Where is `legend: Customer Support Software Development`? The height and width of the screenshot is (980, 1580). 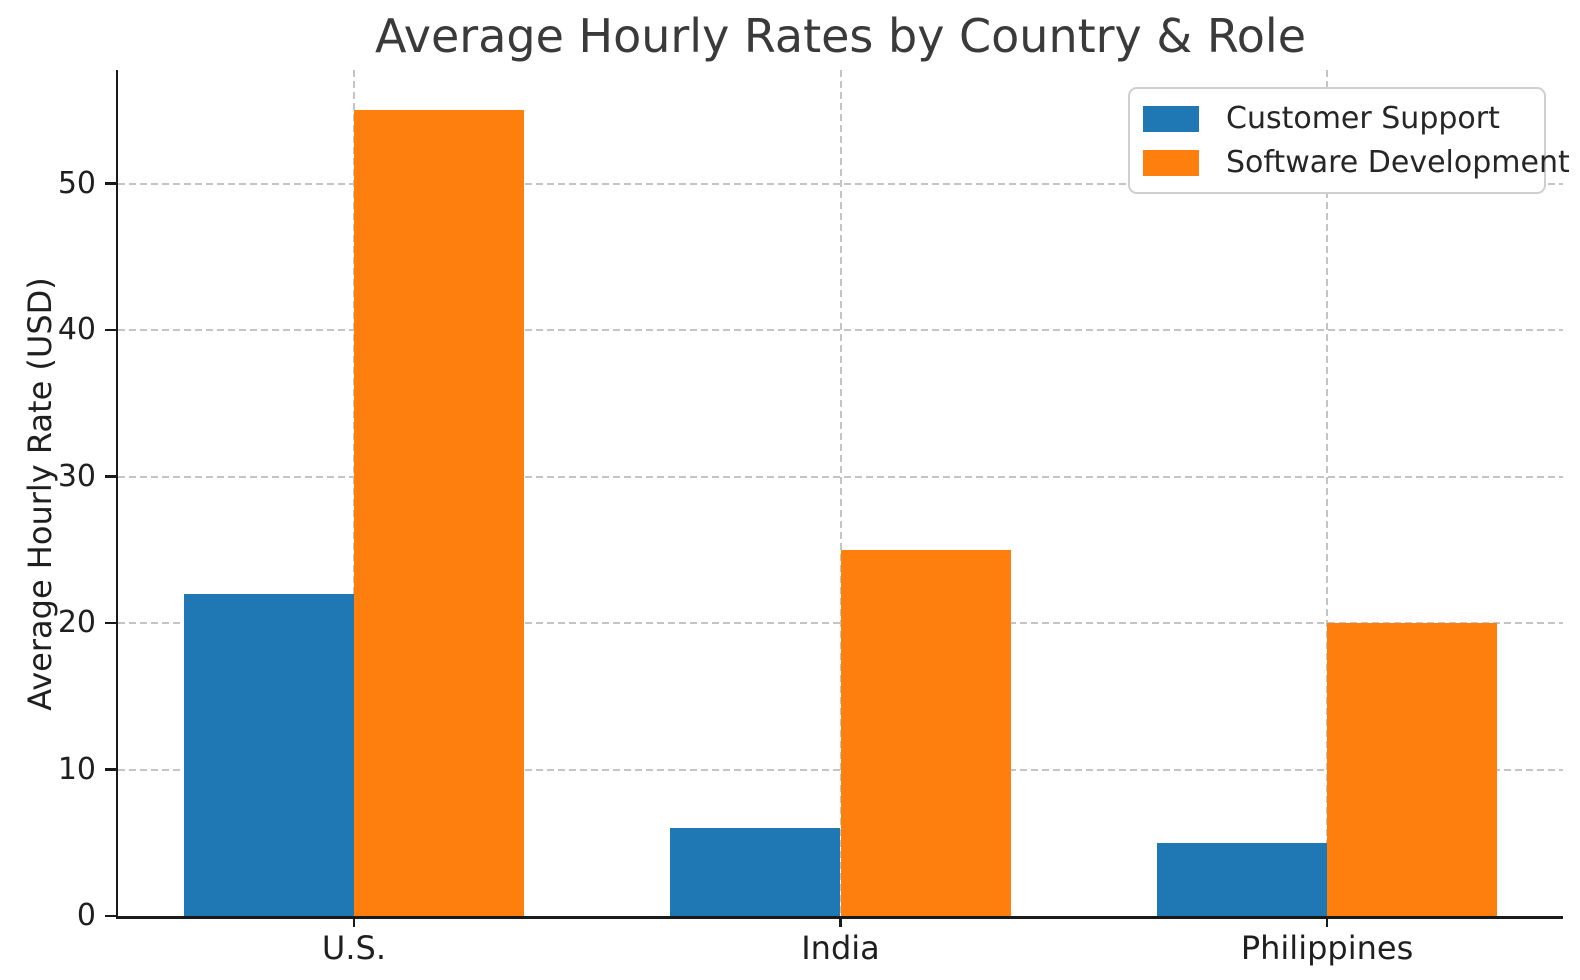
legend: Customer Support Software Development is located at coordinates (1349, 140).